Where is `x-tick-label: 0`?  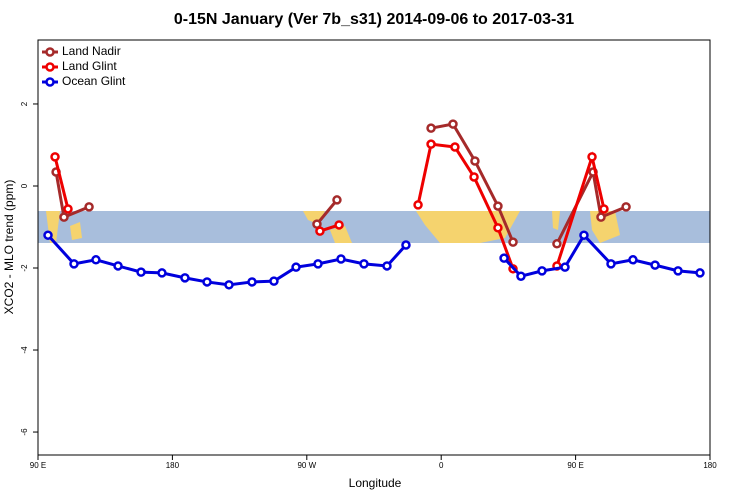
x-tick-label: 0 is located at coordinates (441, 465).